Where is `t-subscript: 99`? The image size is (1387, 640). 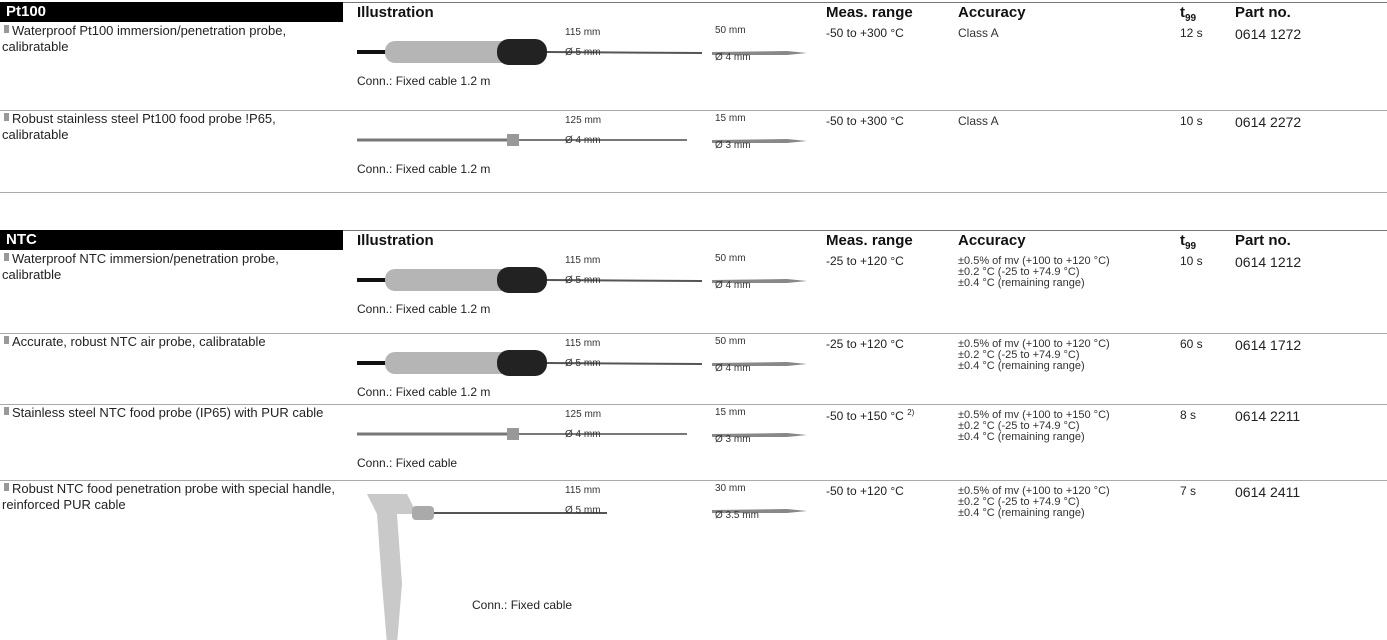
t-subscript: 99 is located at coordinates (1191, 18).